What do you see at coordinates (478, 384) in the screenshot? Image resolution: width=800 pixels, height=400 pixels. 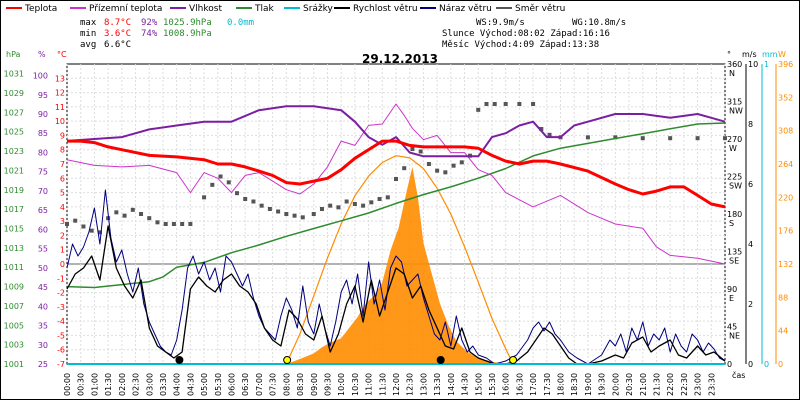 I see `tick-time: 15:00` at bounding box center [478, 384].